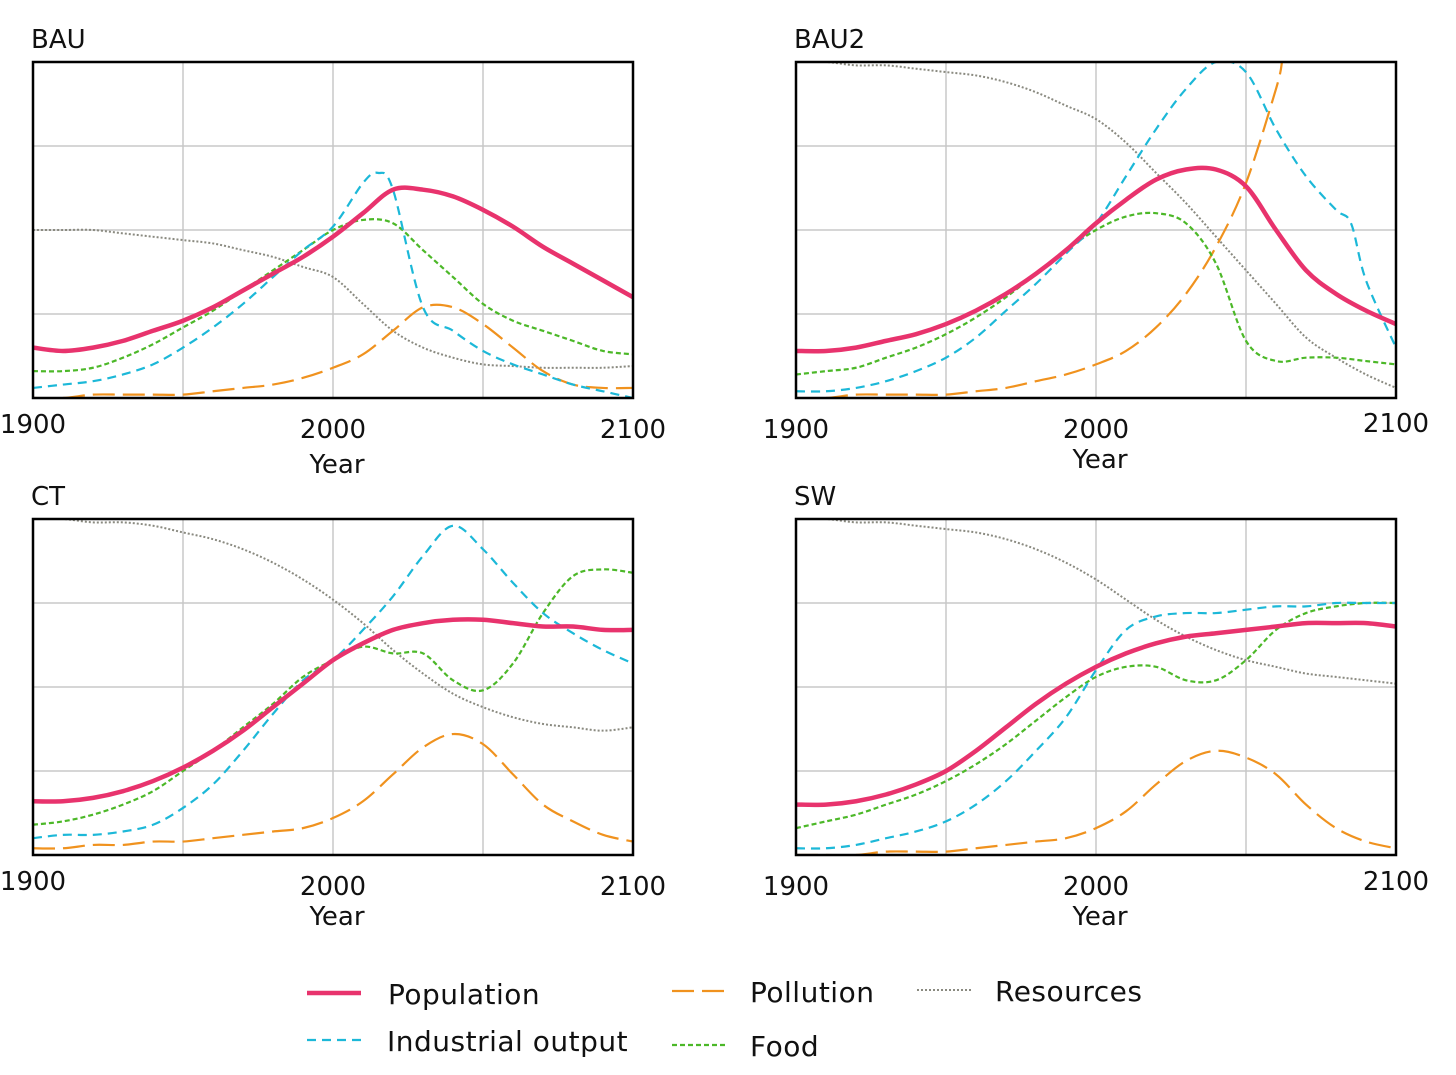 The image size is (1456, 1075). I want to click on legend-item-population: Population, so click(423, 994).